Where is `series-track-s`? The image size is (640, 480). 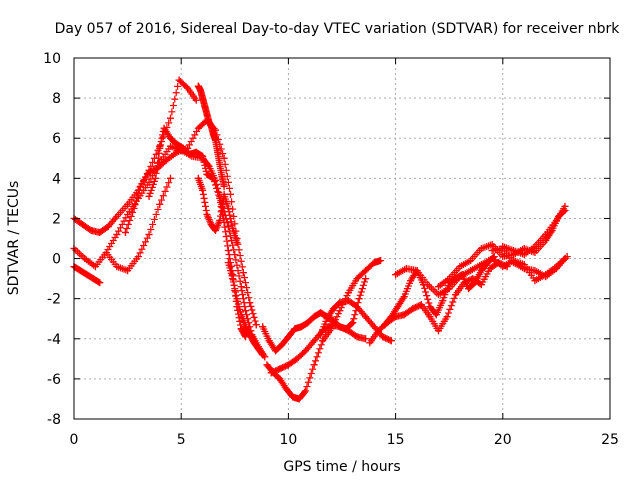 series-track-s is located at coordinates (528, 263).